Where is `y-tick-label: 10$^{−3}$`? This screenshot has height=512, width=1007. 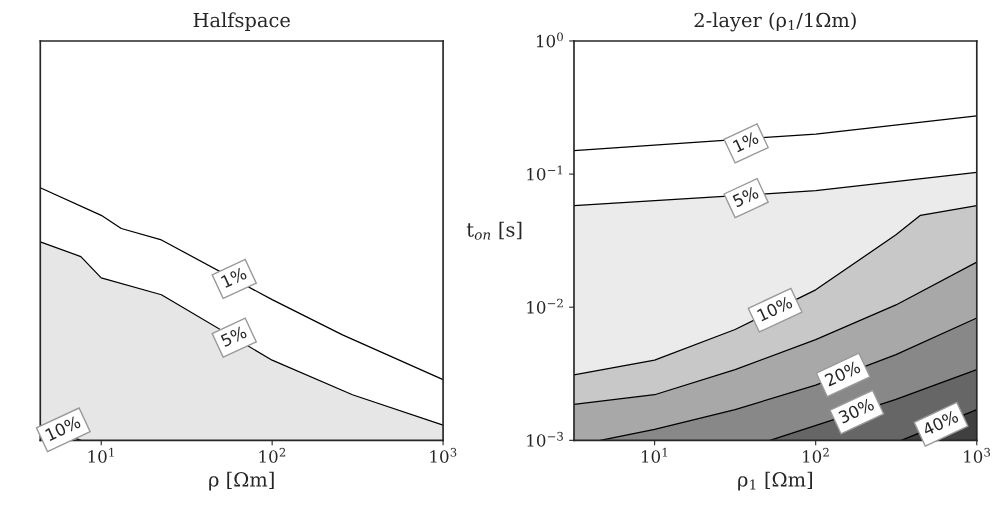
y-tick-label: 10$^{−3}$ is located at coordinates (545, 439).